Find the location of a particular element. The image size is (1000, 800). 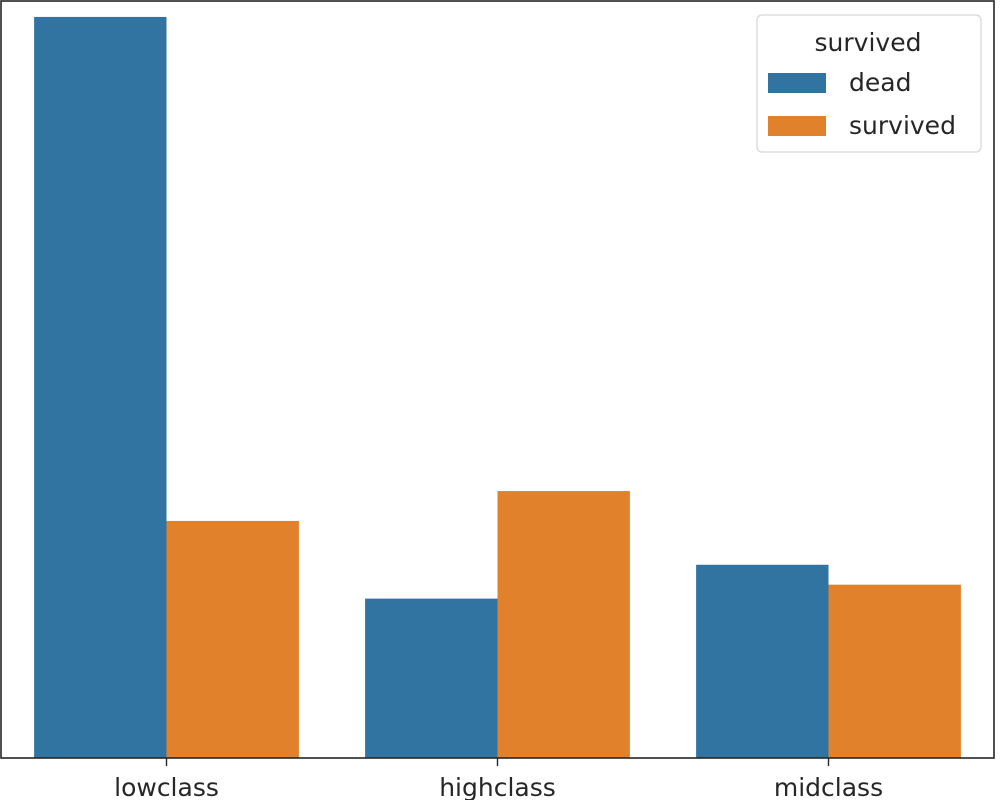

x-tick-label-midclass: midclass is located at coordinates (828, 786).